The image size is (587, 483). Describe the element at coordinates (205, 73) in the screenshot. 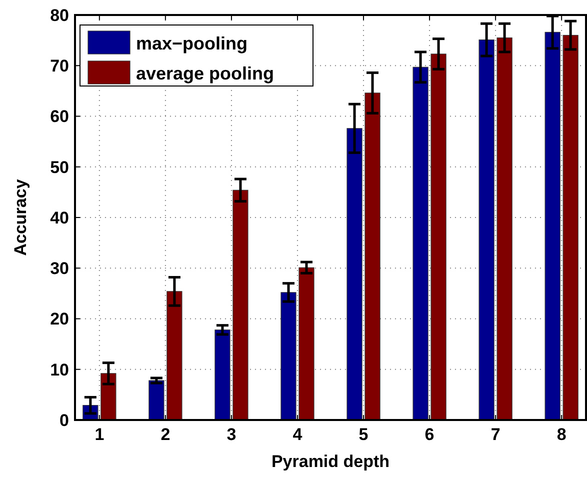

I see `legend-label: average pooling` at that location.